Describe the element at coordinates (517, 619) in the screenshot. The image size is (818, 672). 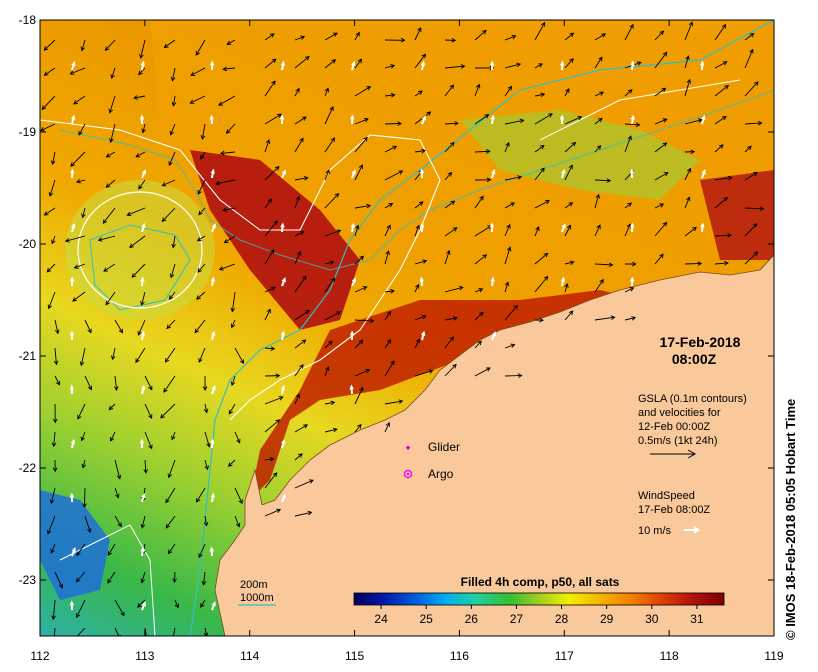
I see `colorbar-tick-label: 27` at that location.